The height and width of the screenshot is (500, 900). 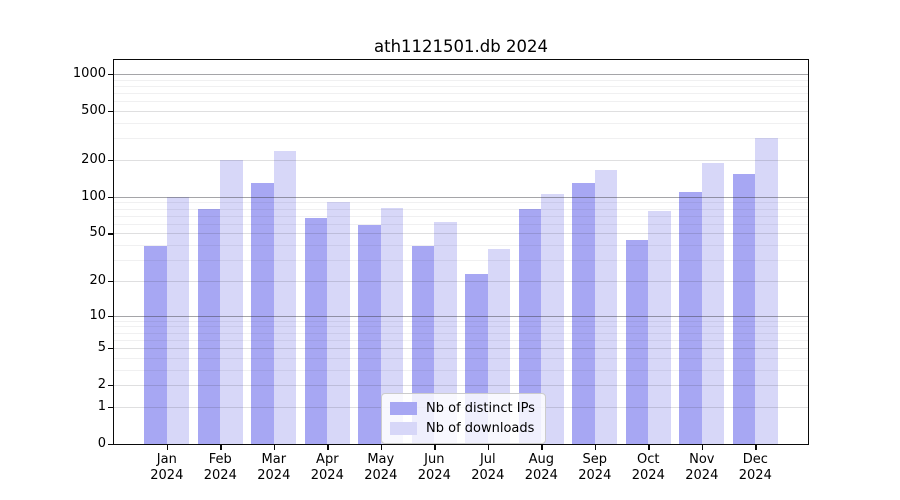 What do you see at coordinates (648, 467) in the screenshot?
I see `x-tick-label: Oct 2024` at bounding box center [648, 467].